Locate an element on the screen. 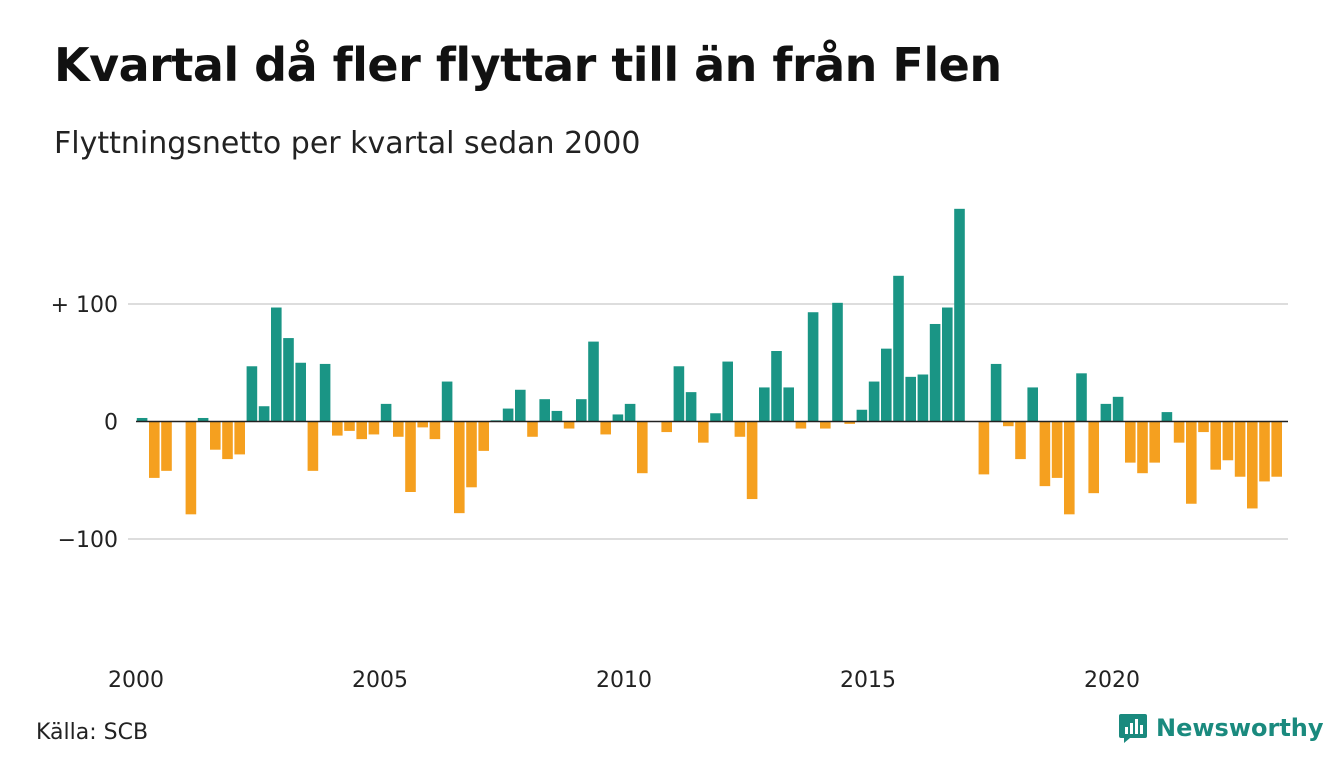 The image size is (1340, 780). x-tick-label: 2005 is located at coordinates (380, 680).